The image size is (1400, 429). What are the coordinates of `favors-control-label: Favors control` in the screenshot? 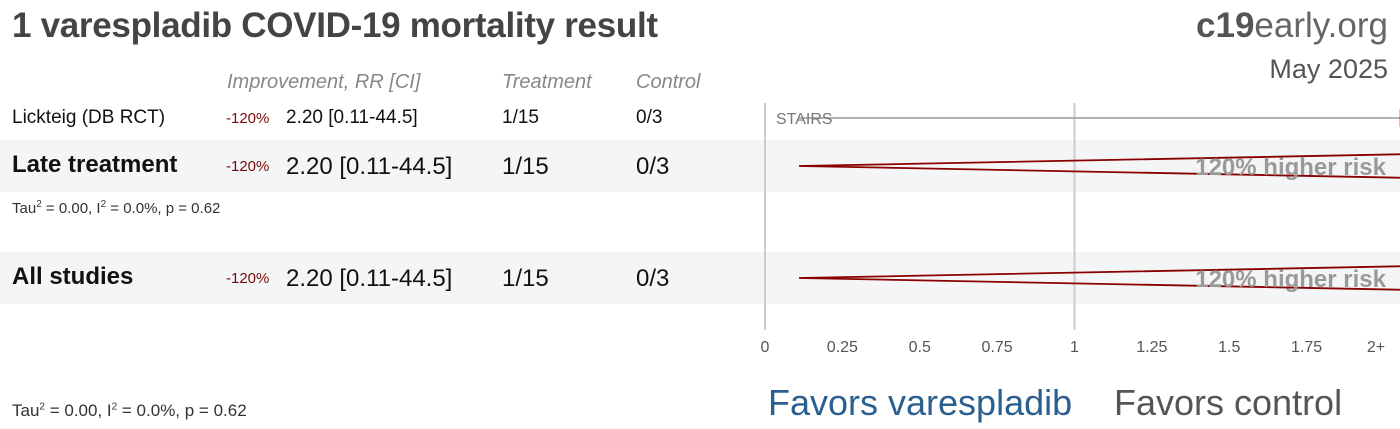 It's located at (1228, 402).